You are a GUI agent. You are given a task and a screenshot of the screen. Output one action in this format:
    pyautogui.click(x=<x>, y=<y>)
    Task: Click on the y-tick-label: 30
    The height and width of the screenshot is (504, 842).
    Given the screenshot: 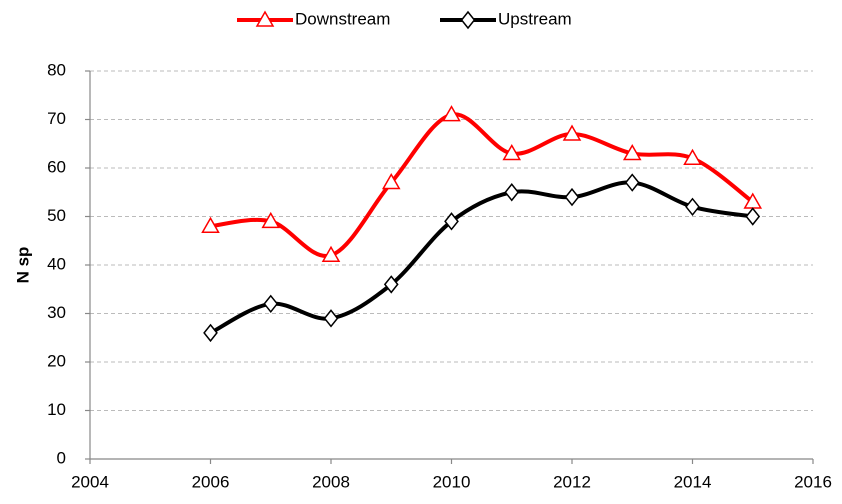 What is the action you would take?
    pyautogui.click(x=56, y=312)
    